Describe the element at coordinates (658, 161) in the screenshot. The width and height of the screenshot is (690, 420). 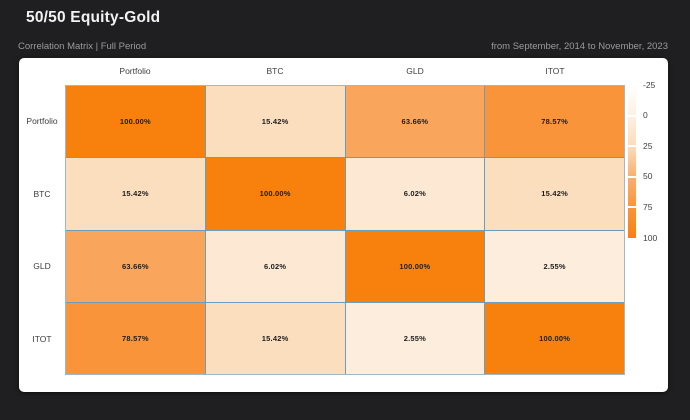
I see `color-scale-legend: -25 0 25 50 75 100` at that location.